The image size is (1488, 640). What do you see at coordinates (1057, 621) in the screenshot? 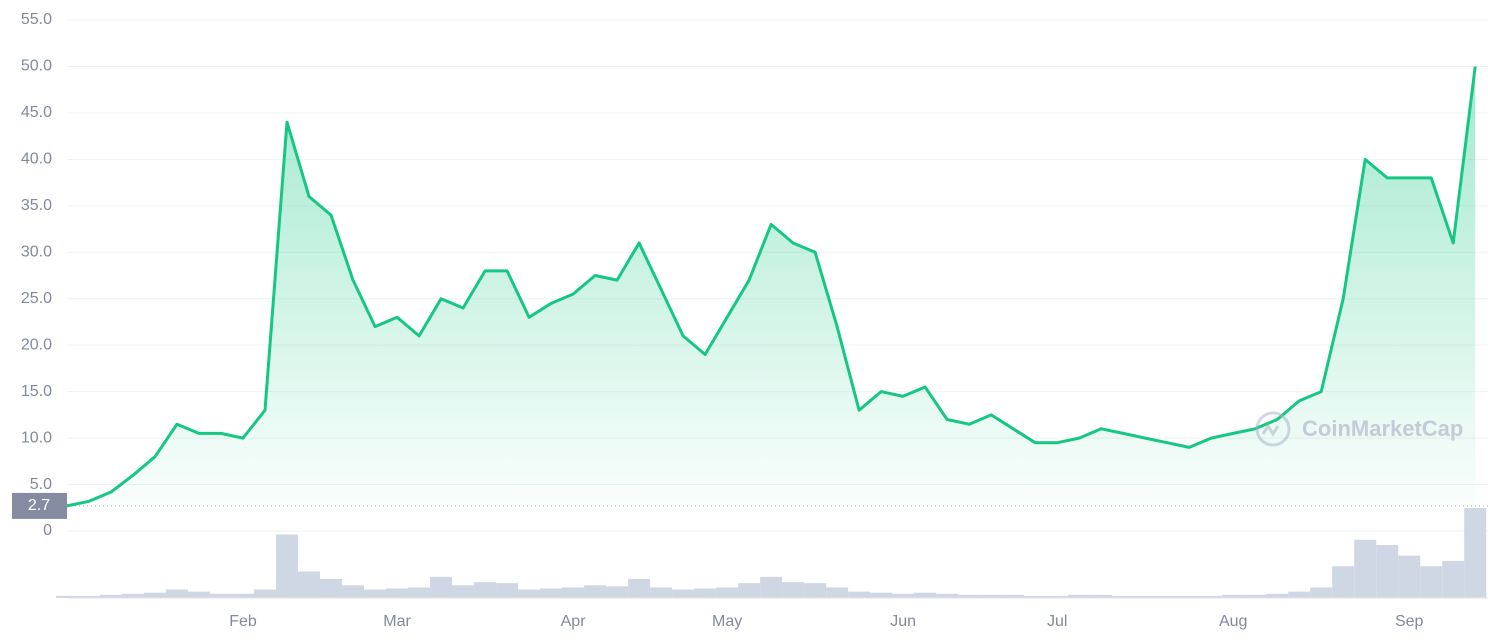
I see `x-tick-label: Jul` at bounding box center [1057, 621].